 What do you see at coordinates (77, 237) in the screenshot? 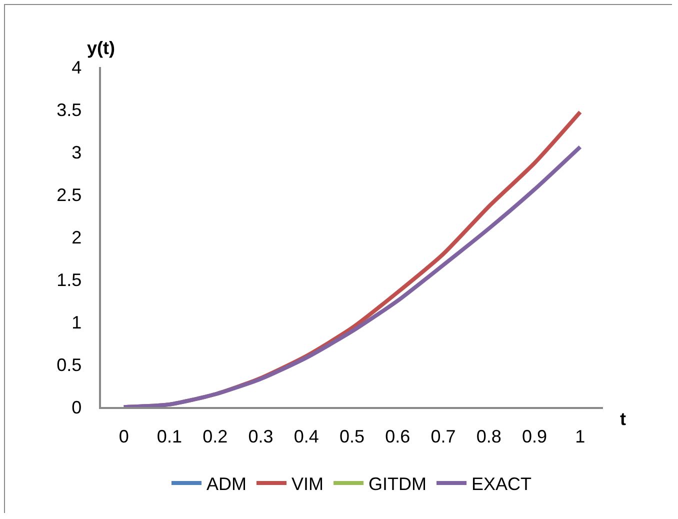
I see `y-tick-label: 2` at bounding box center [77, 237].